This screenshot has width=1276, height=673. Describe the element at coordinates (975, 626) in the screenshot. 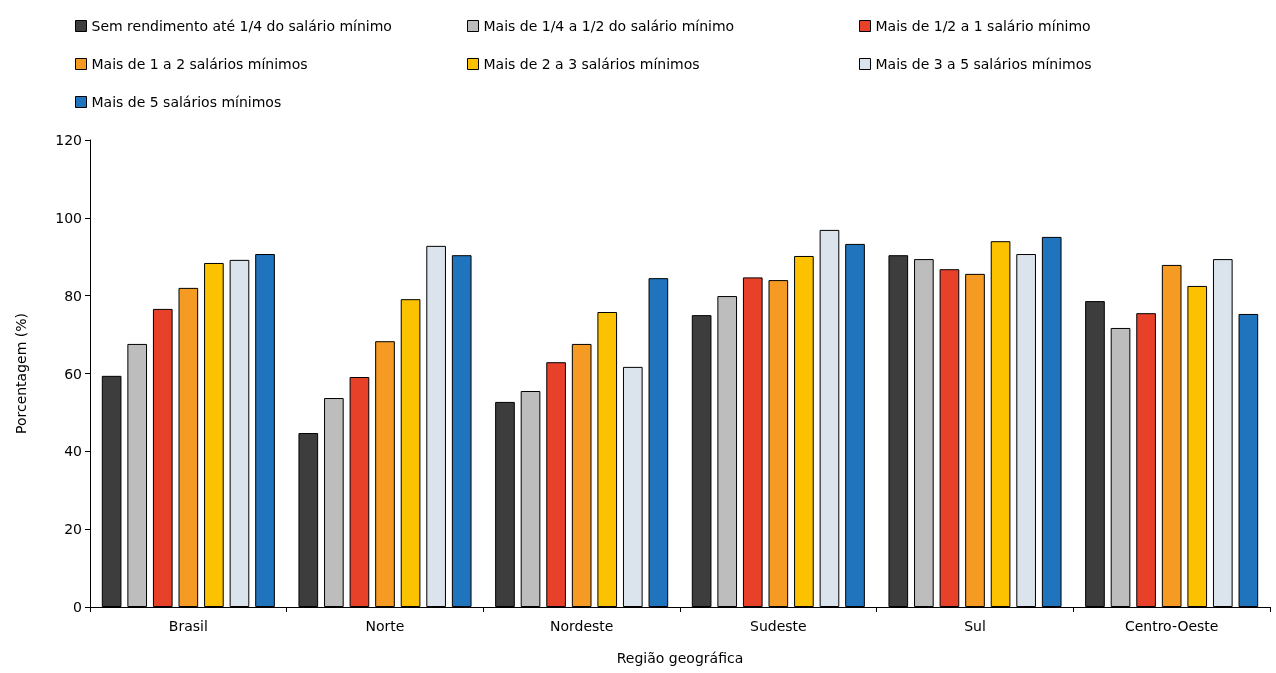

I see `x-tick-label: Sul` at that location.